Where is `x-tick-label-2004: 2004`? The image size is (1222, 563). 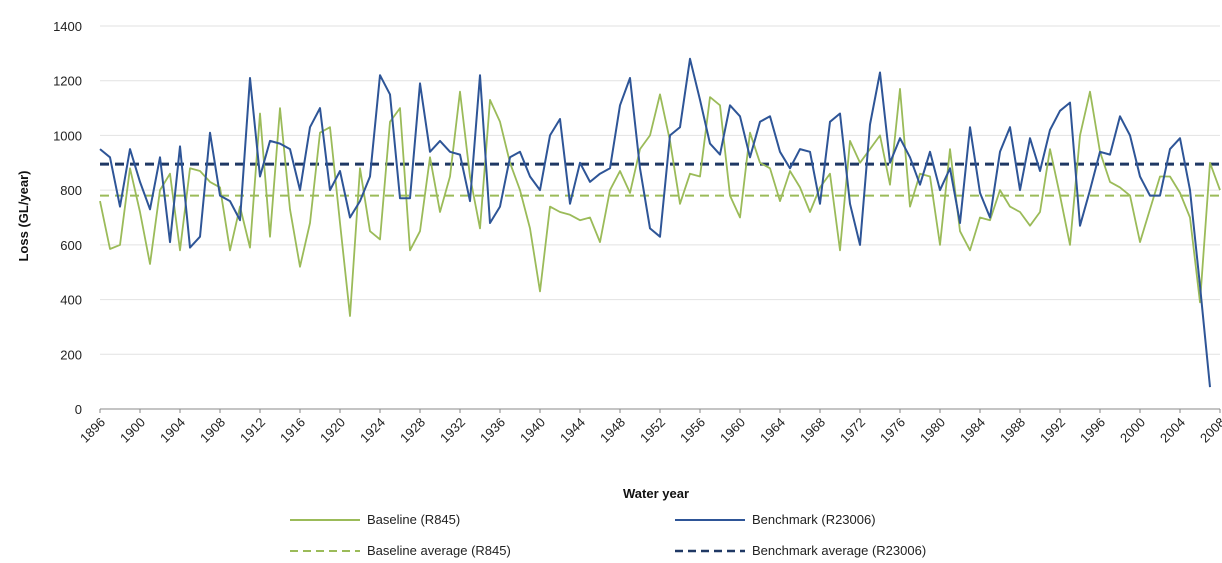
x-tick-label-2004: 2004 is located at coordinates (1172, 430).